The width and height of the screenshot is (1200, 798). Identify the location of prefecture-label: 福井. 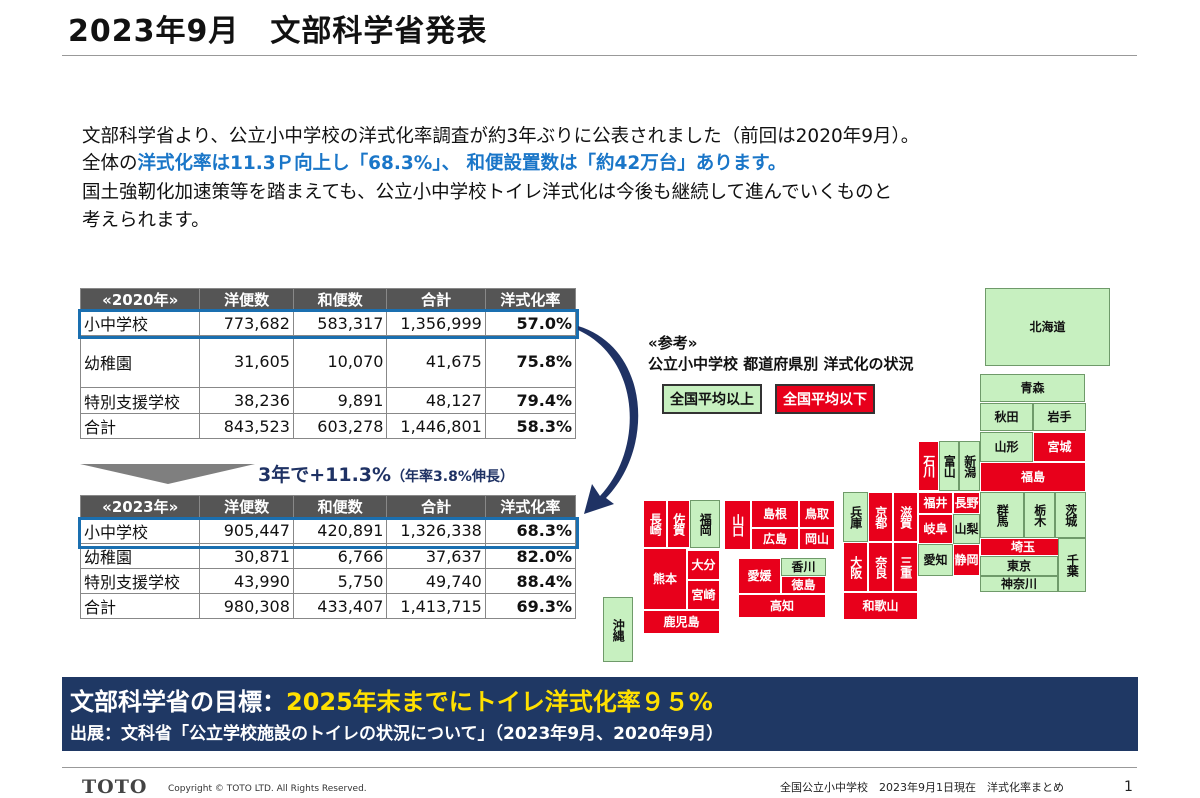
(935, 502).